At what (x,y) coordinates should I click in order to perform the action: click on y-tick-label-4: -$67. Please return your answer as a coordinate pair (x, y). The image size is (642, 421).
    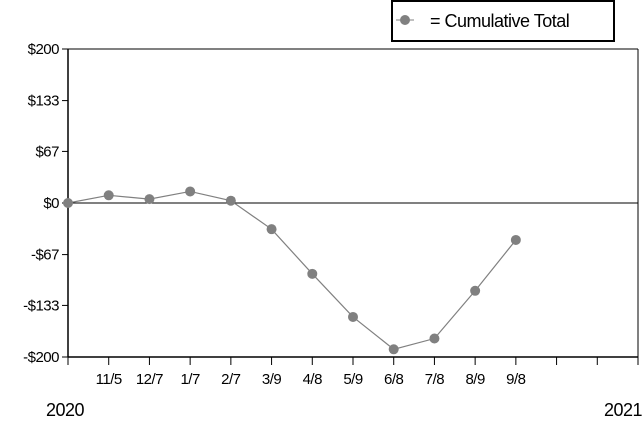
    Looking at the image, I should click on (45, 255).